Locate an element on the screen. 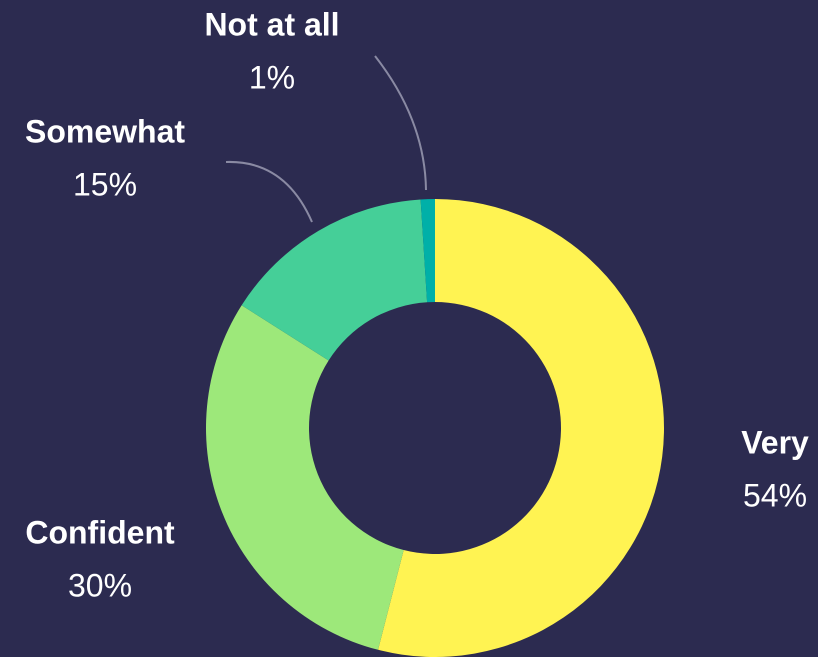 This screenshot has height=657, width=818. value-label: 15% is located at coordinates (105, 184).